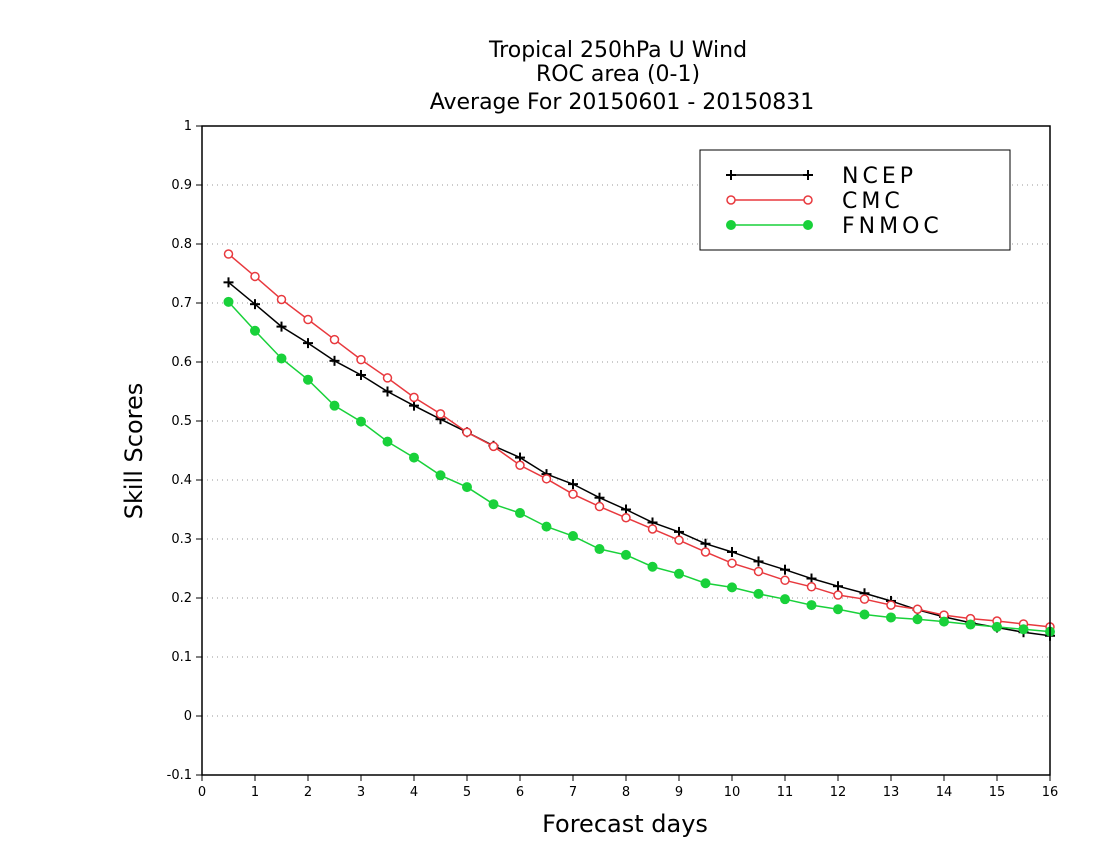  Describe the element at coordinates (891, 792) in the screenshot. I see `x-tick-label: 13` at that location.